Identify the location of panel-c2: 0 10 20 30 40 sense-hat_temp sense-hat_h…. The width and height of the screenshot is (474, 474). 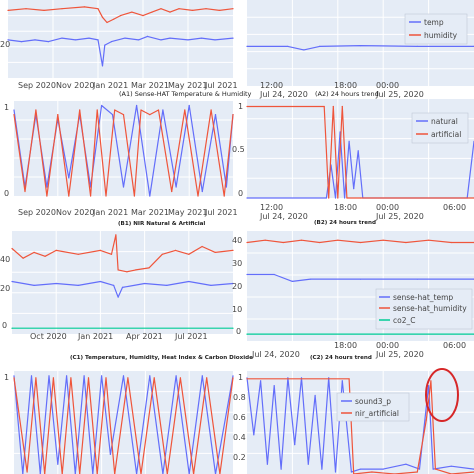
(353, 296).